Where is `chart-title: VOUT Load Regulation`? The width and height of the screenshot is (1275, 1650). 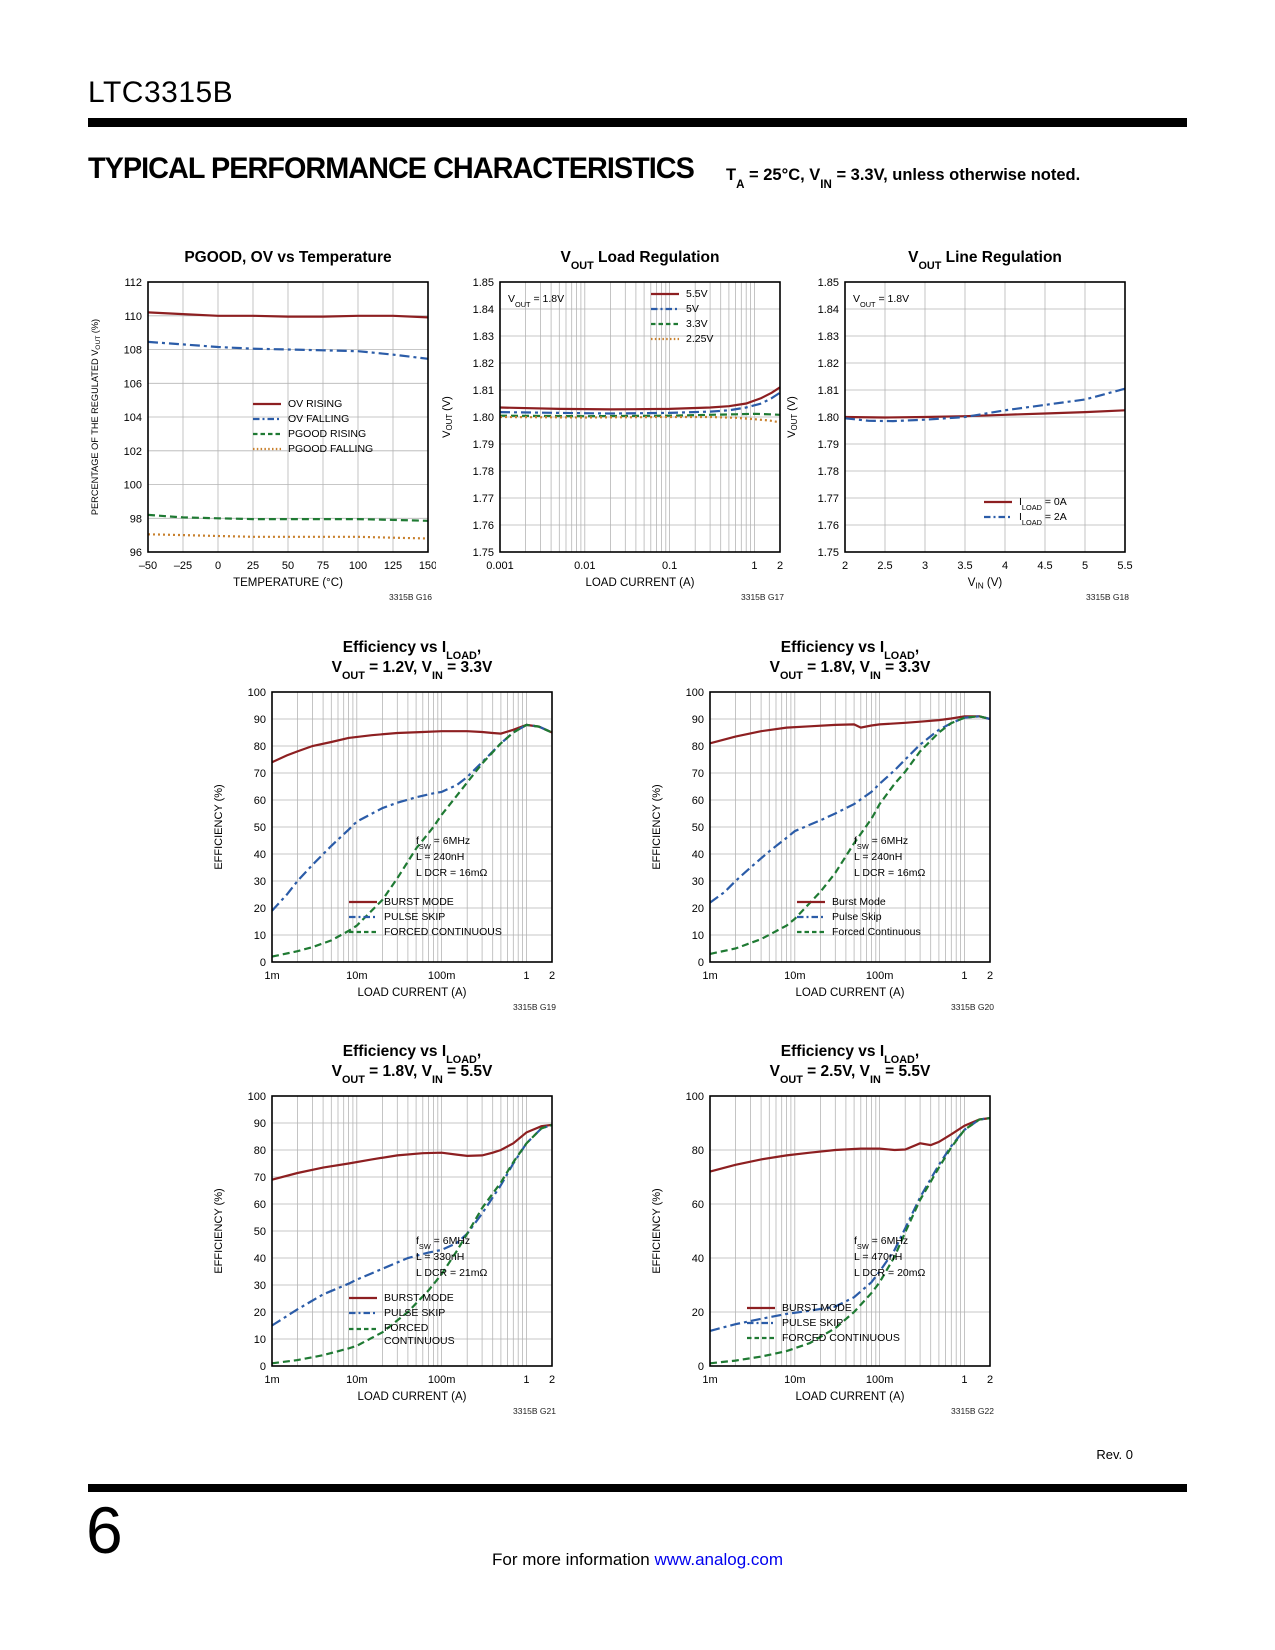 chart-title: VOUT Load Regulation is located at coordinates (640, 261).